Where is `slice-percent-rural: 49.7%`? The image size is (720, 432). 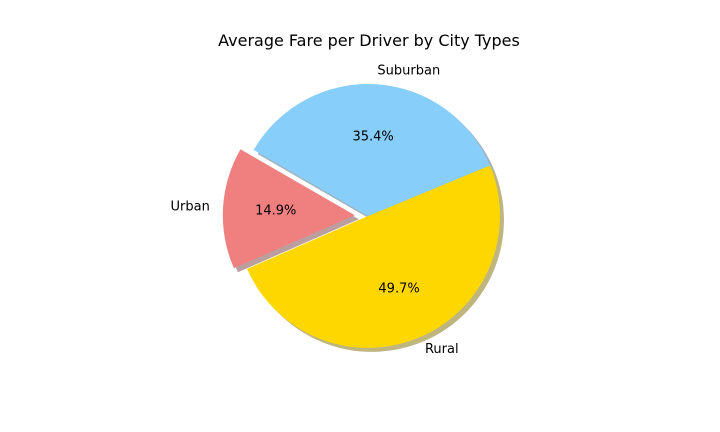 slice-percent-rural: 49.7% is located at coordinates (398, 288).